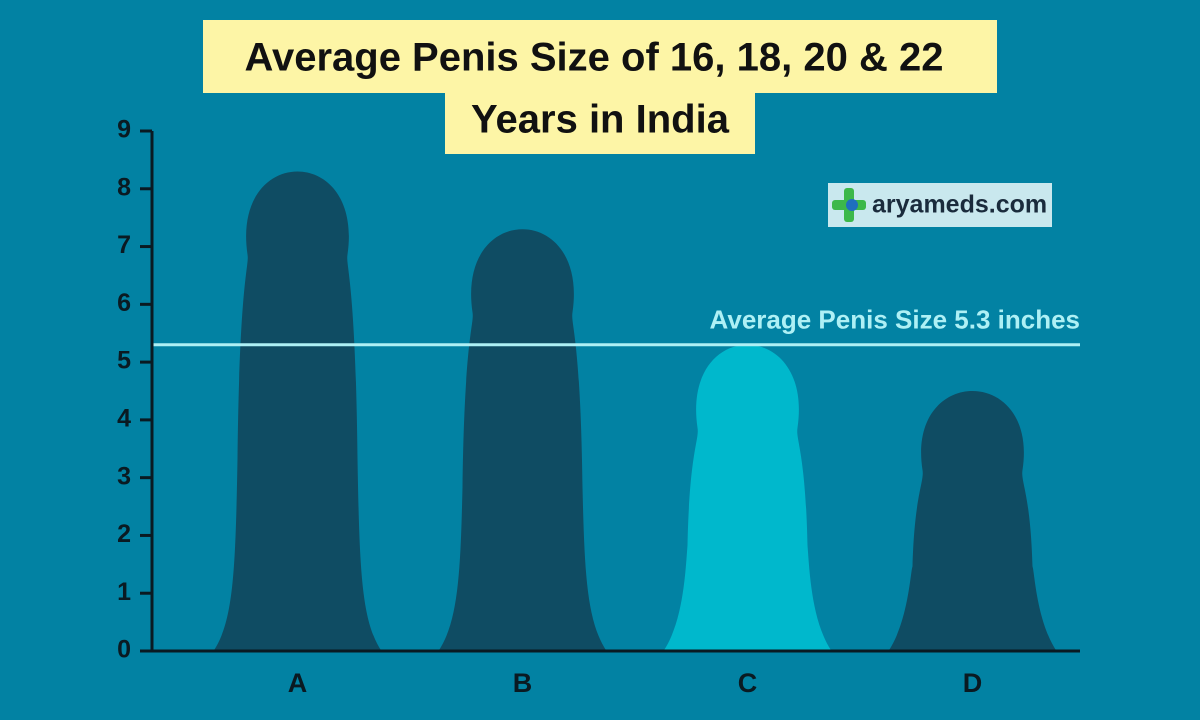 The width and height of the screenshot is (1200, 720). Describe the element at coordinates (124, 130) in the screenshot. I see `y-tick-label: 9` at that location.